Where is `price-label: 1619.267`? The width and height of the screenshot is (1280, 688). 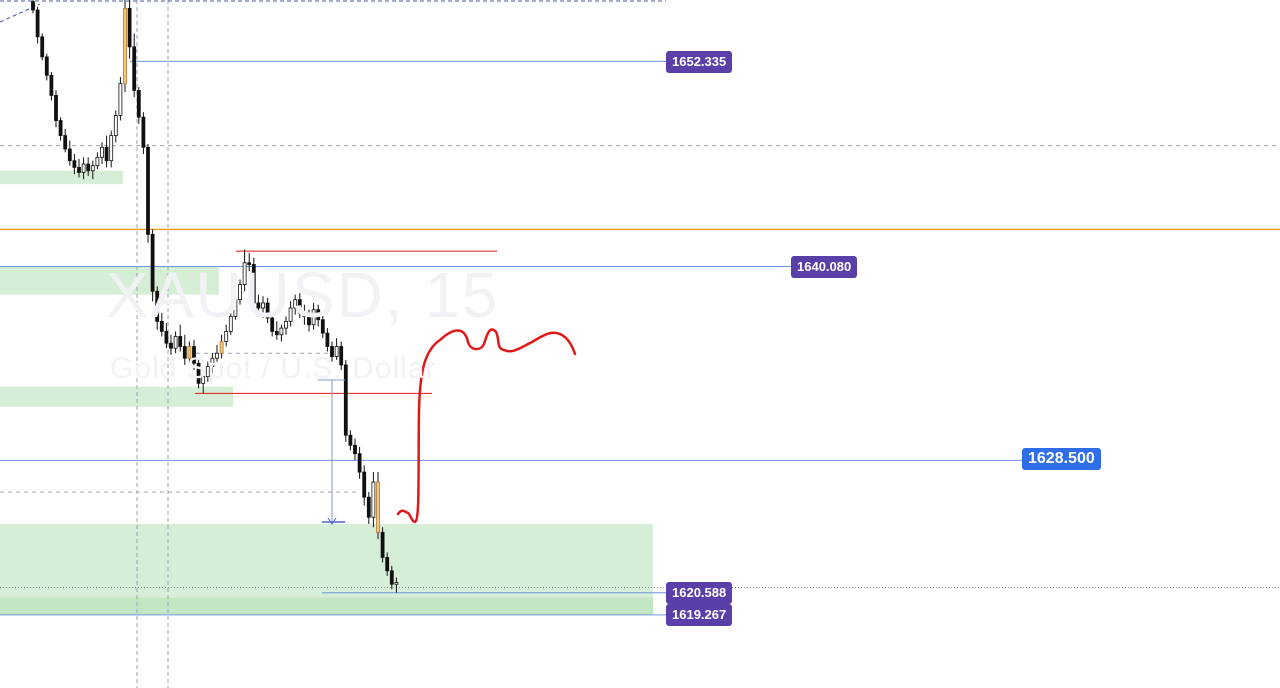 price-label: 1619.267 is located at coordinates (699, 615).